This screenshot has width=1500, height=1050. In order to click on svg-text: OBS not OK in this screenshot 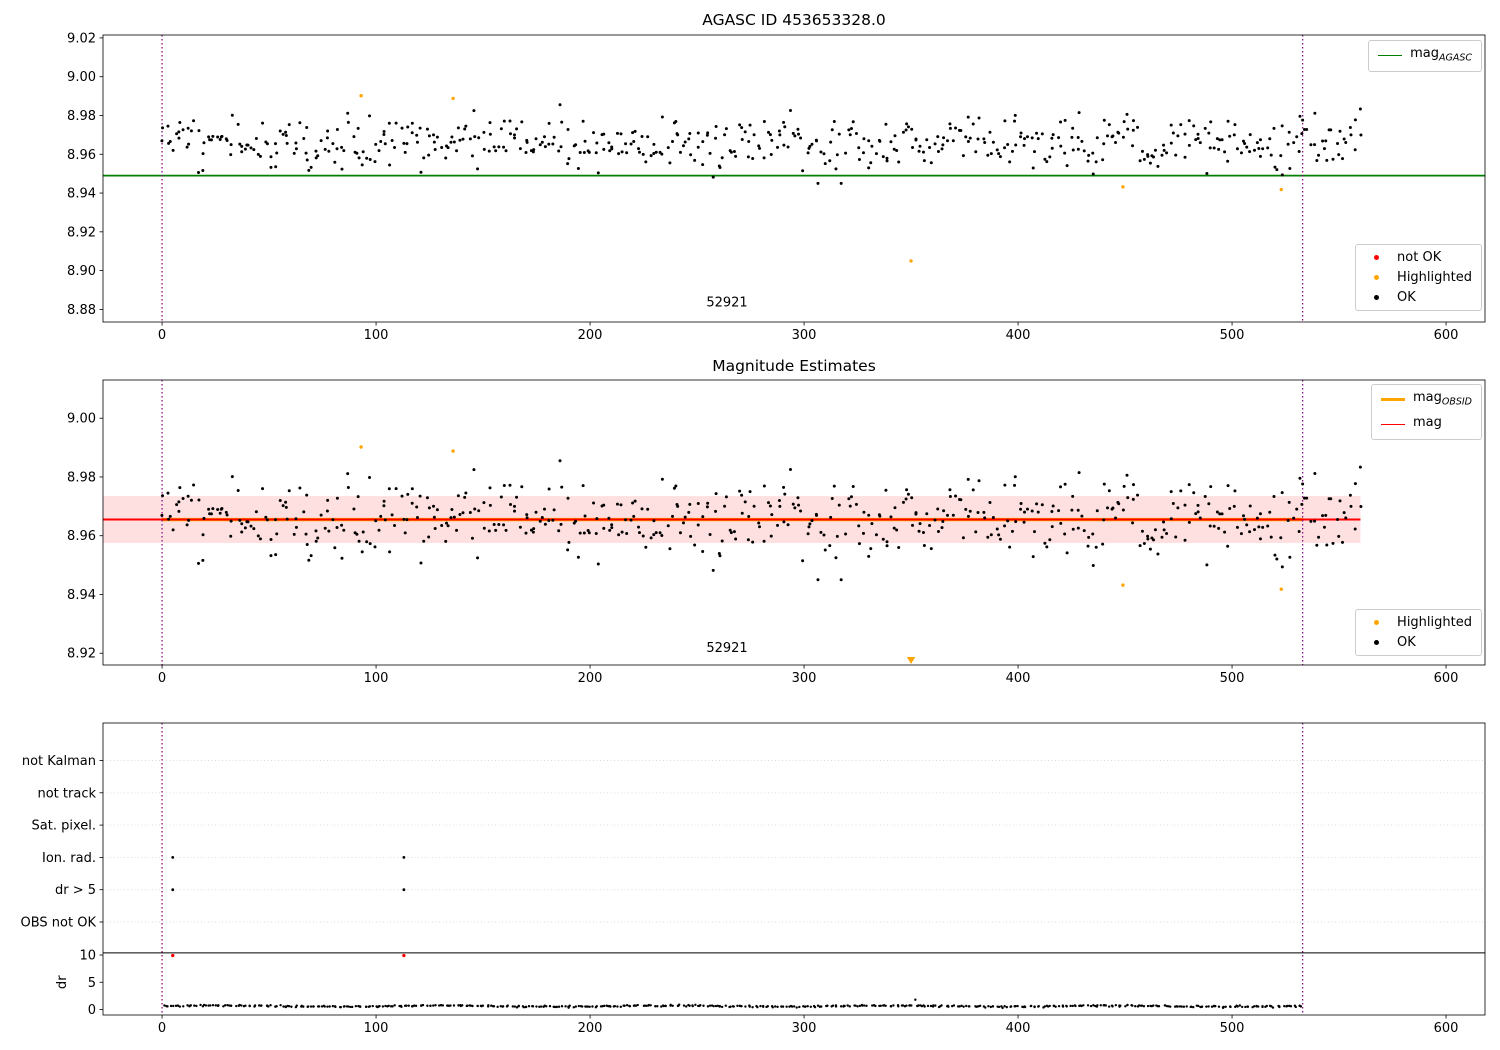, I will do `click(59, 923)`.